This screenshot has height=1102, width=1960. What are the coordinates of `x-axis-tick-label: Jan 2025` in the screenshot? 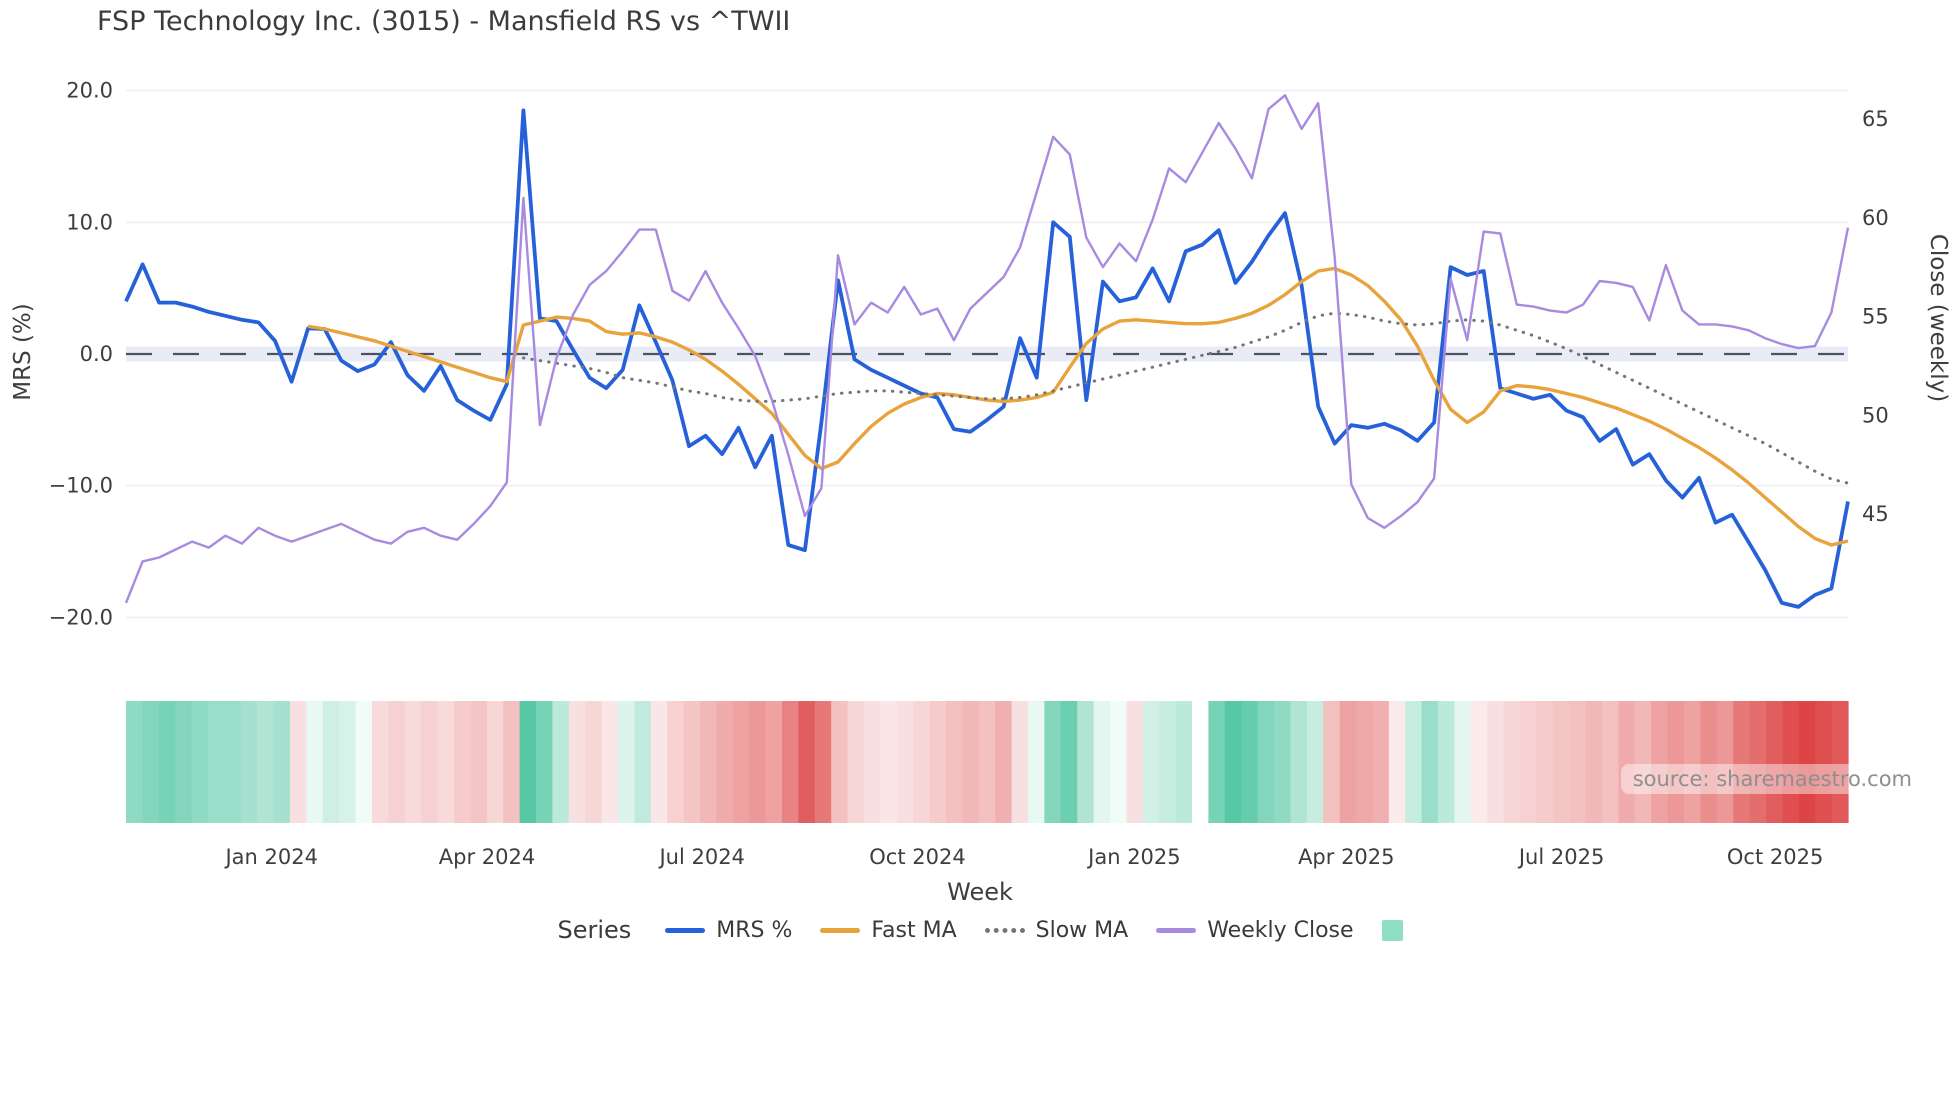 It's located at (1133, 857).